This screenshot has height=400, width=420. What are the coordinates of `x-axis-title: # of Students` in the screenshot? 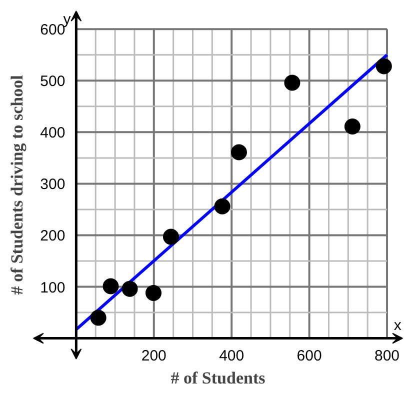 It's located at (218, 378).